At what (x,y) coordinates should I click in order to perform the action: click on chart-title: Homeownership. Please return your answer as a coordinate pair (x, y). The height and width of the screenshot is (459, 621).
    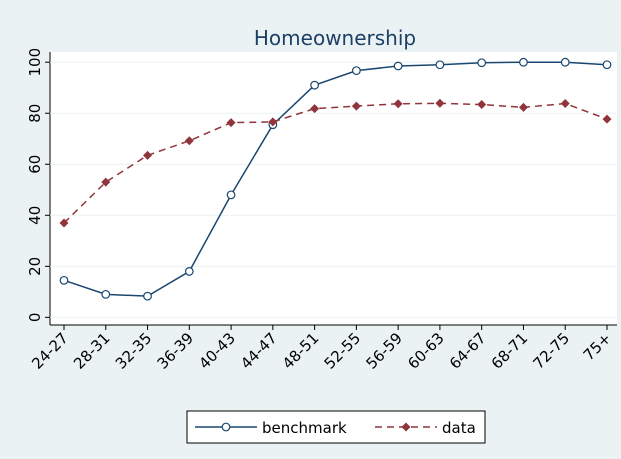
    Looking at the image, I should click on (335, 38).